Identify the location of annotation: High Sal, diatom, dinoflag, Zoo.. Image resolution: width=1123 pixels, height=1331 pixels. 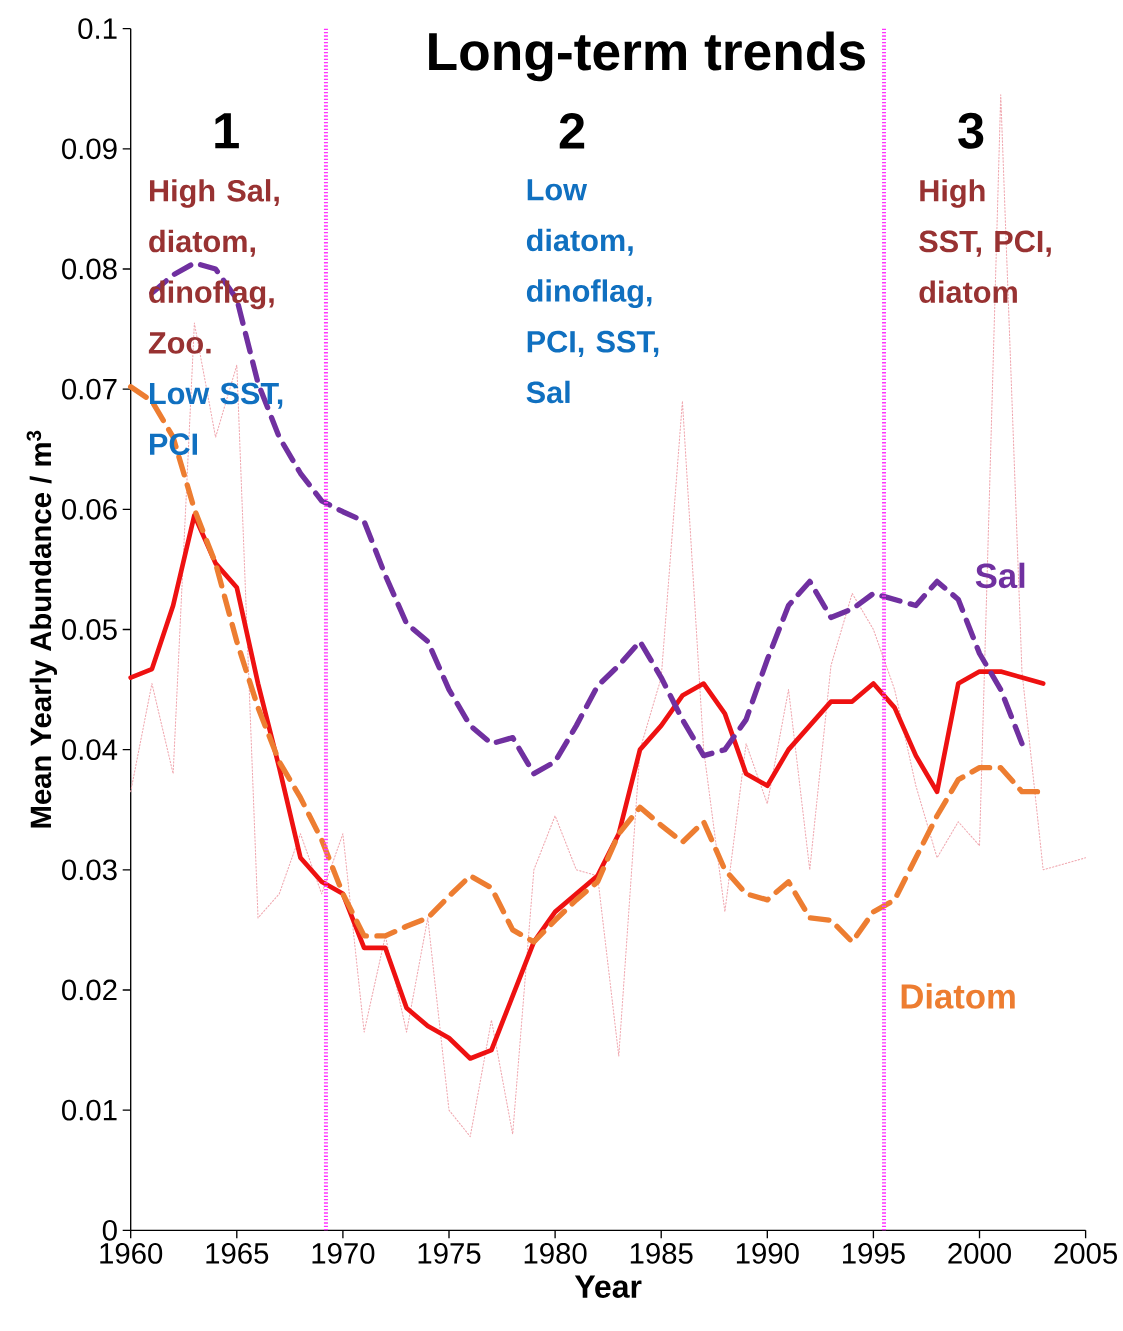
(213, 266).